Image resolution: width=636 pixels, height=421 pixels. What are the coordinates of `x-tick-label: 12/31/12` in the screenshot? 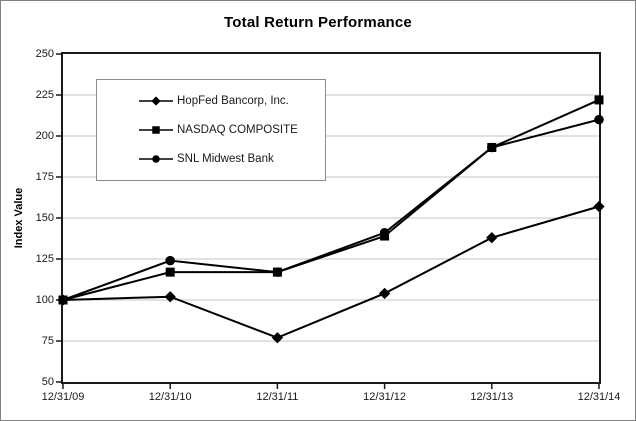 It's located at (384, 397).